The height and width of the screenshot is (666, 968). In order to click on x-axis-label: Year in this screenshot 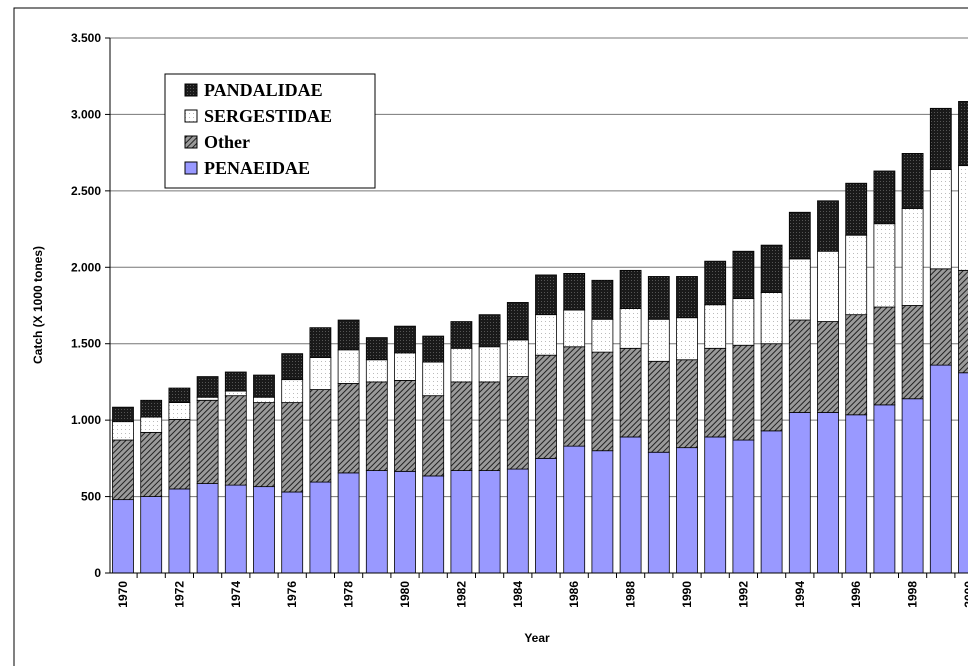, I will do `click(537, 638)`.